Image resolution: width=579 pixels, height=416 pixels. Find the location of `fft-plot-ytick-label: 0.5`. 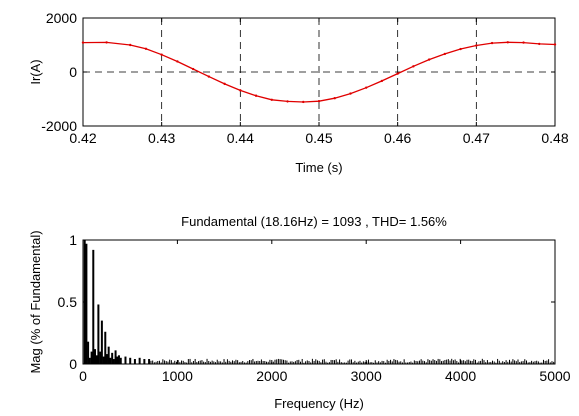

fft-plot-ytick-label: 0.5 is located at coordinates (68, 302).